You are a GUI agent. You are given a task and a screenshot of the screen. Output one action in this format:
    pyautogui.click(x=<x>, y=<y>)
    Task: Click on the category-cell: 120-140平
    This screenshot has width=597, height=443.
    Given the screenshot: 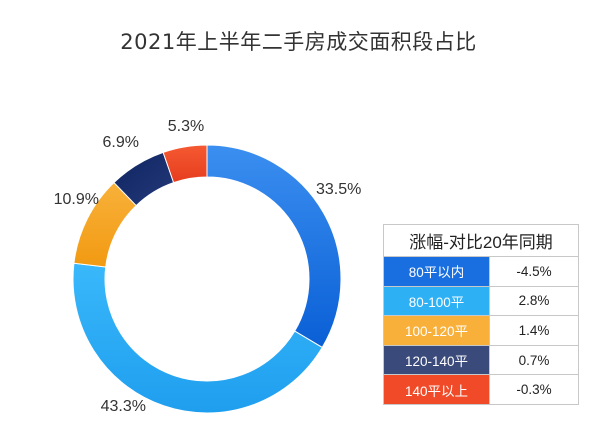 What is the action you would take?
    pyautogui.click(x=436, y=360)
    